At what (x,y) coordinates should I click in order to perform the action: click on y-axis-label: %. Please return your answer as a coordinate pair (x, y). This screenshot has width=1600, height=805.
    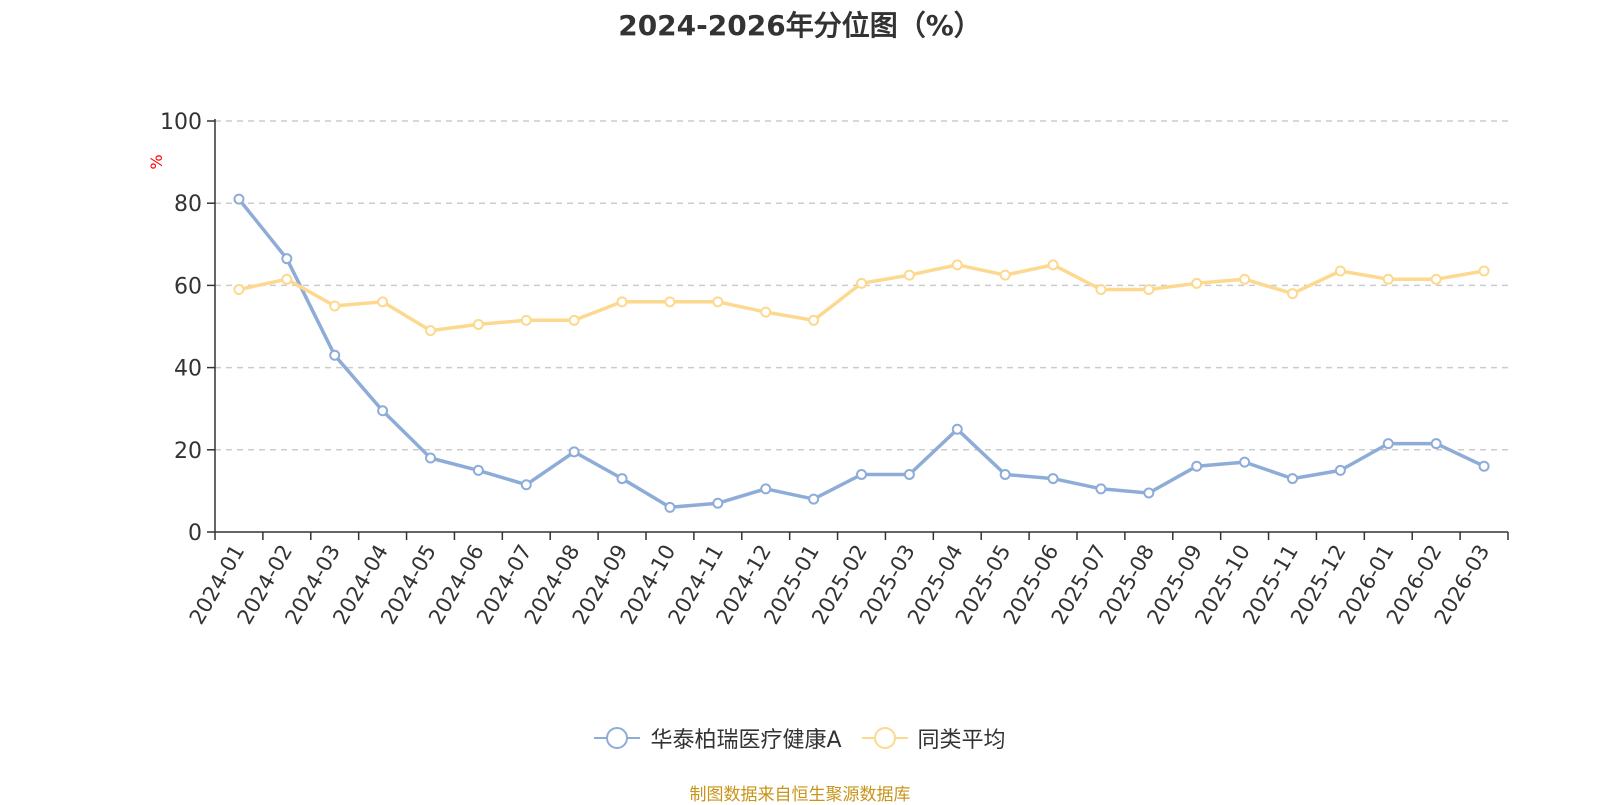
    Looking at the image, I should click on (156, 161).